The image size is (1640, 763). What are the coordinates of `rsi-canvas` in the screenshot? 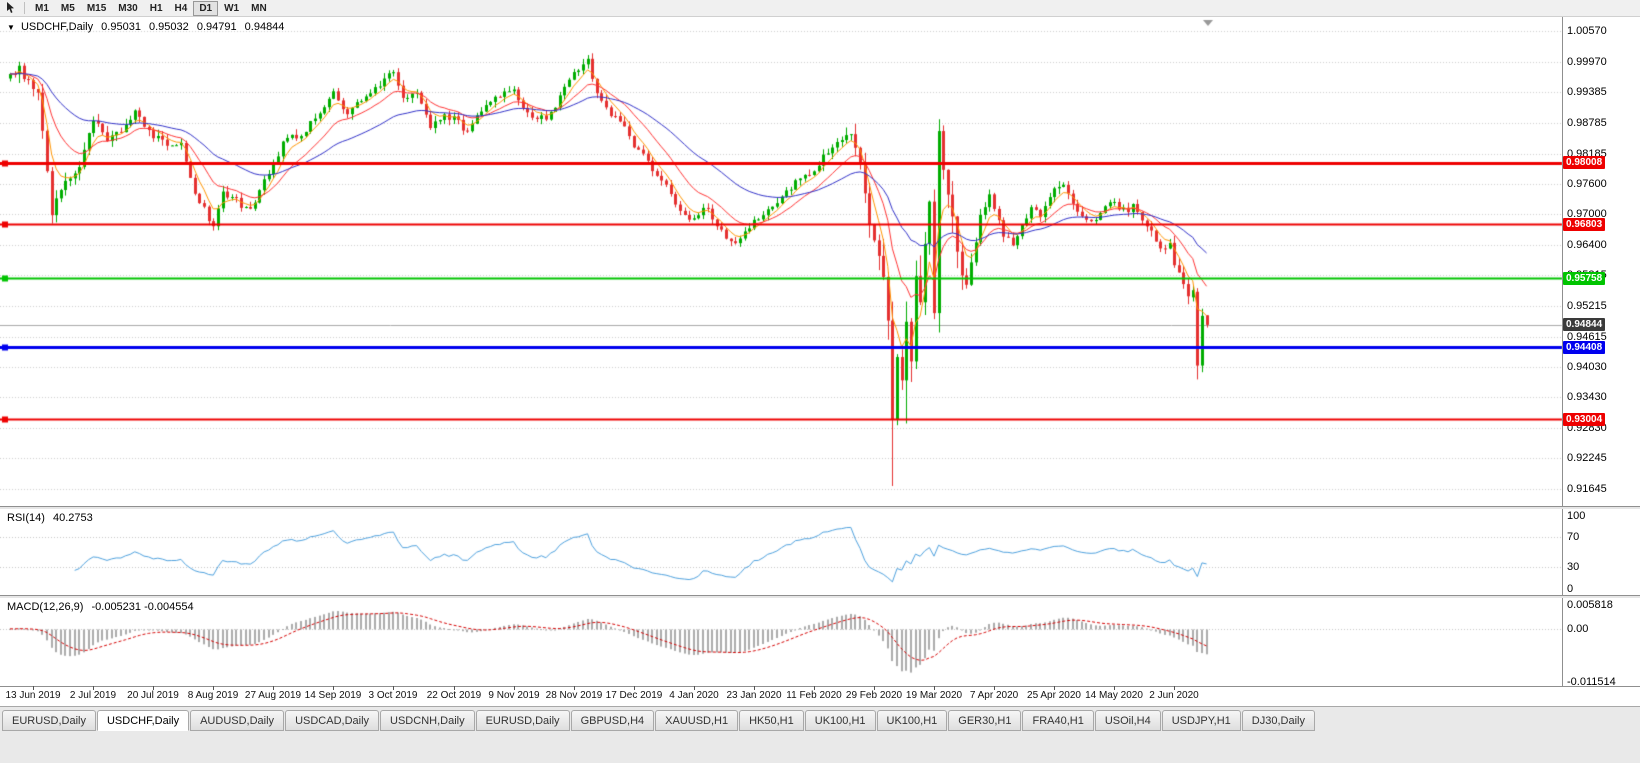 It's located at (820, 552).